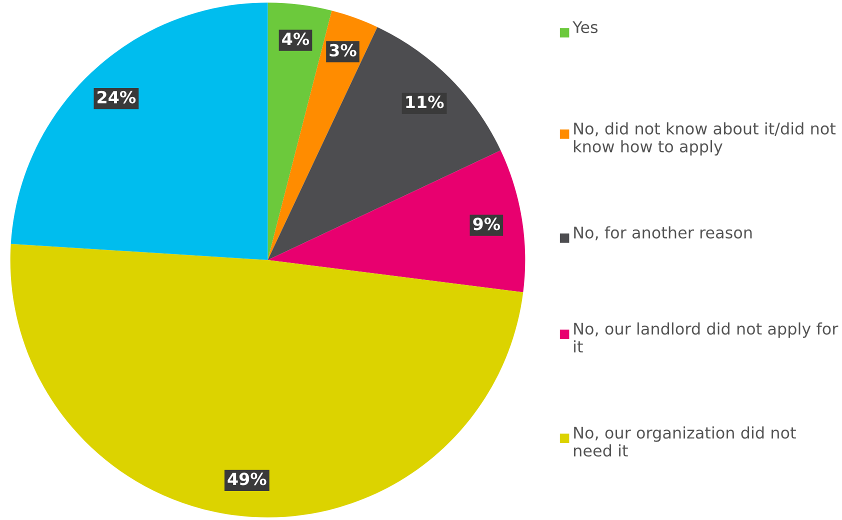 This screenshot has height=520, width=842. Describe the element at coordinates (343, 50) in the screenshot. I see `data-label: 3%` at that location.